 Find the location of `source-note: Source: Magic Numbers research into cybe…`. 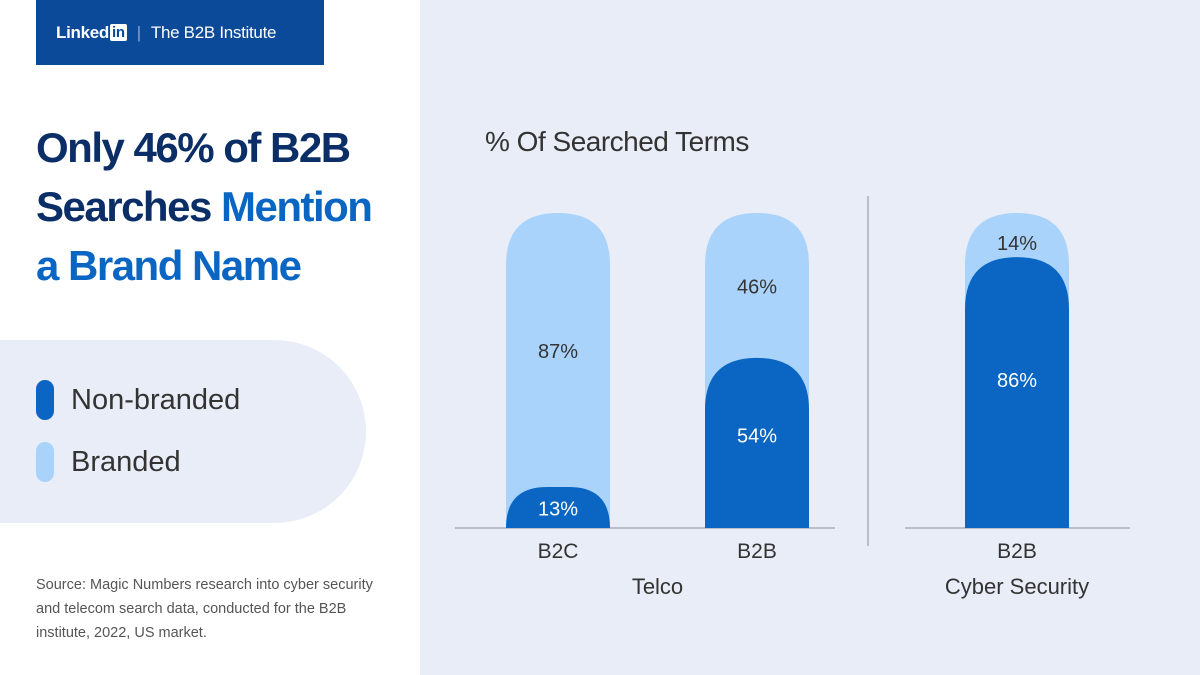

source-note: Source: Magic Numbers research into cybe… is located at coordinates (204, 609).